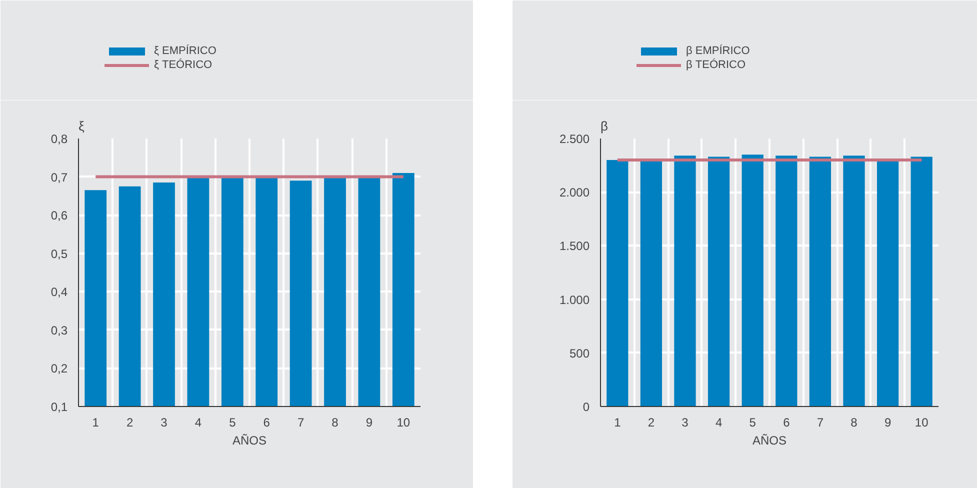 The image size is (977, 488). What do you see at coordinates (59, 330) in the screenshot?
I see `y-tick-label: 0,3` at bounding box center [59, 330].